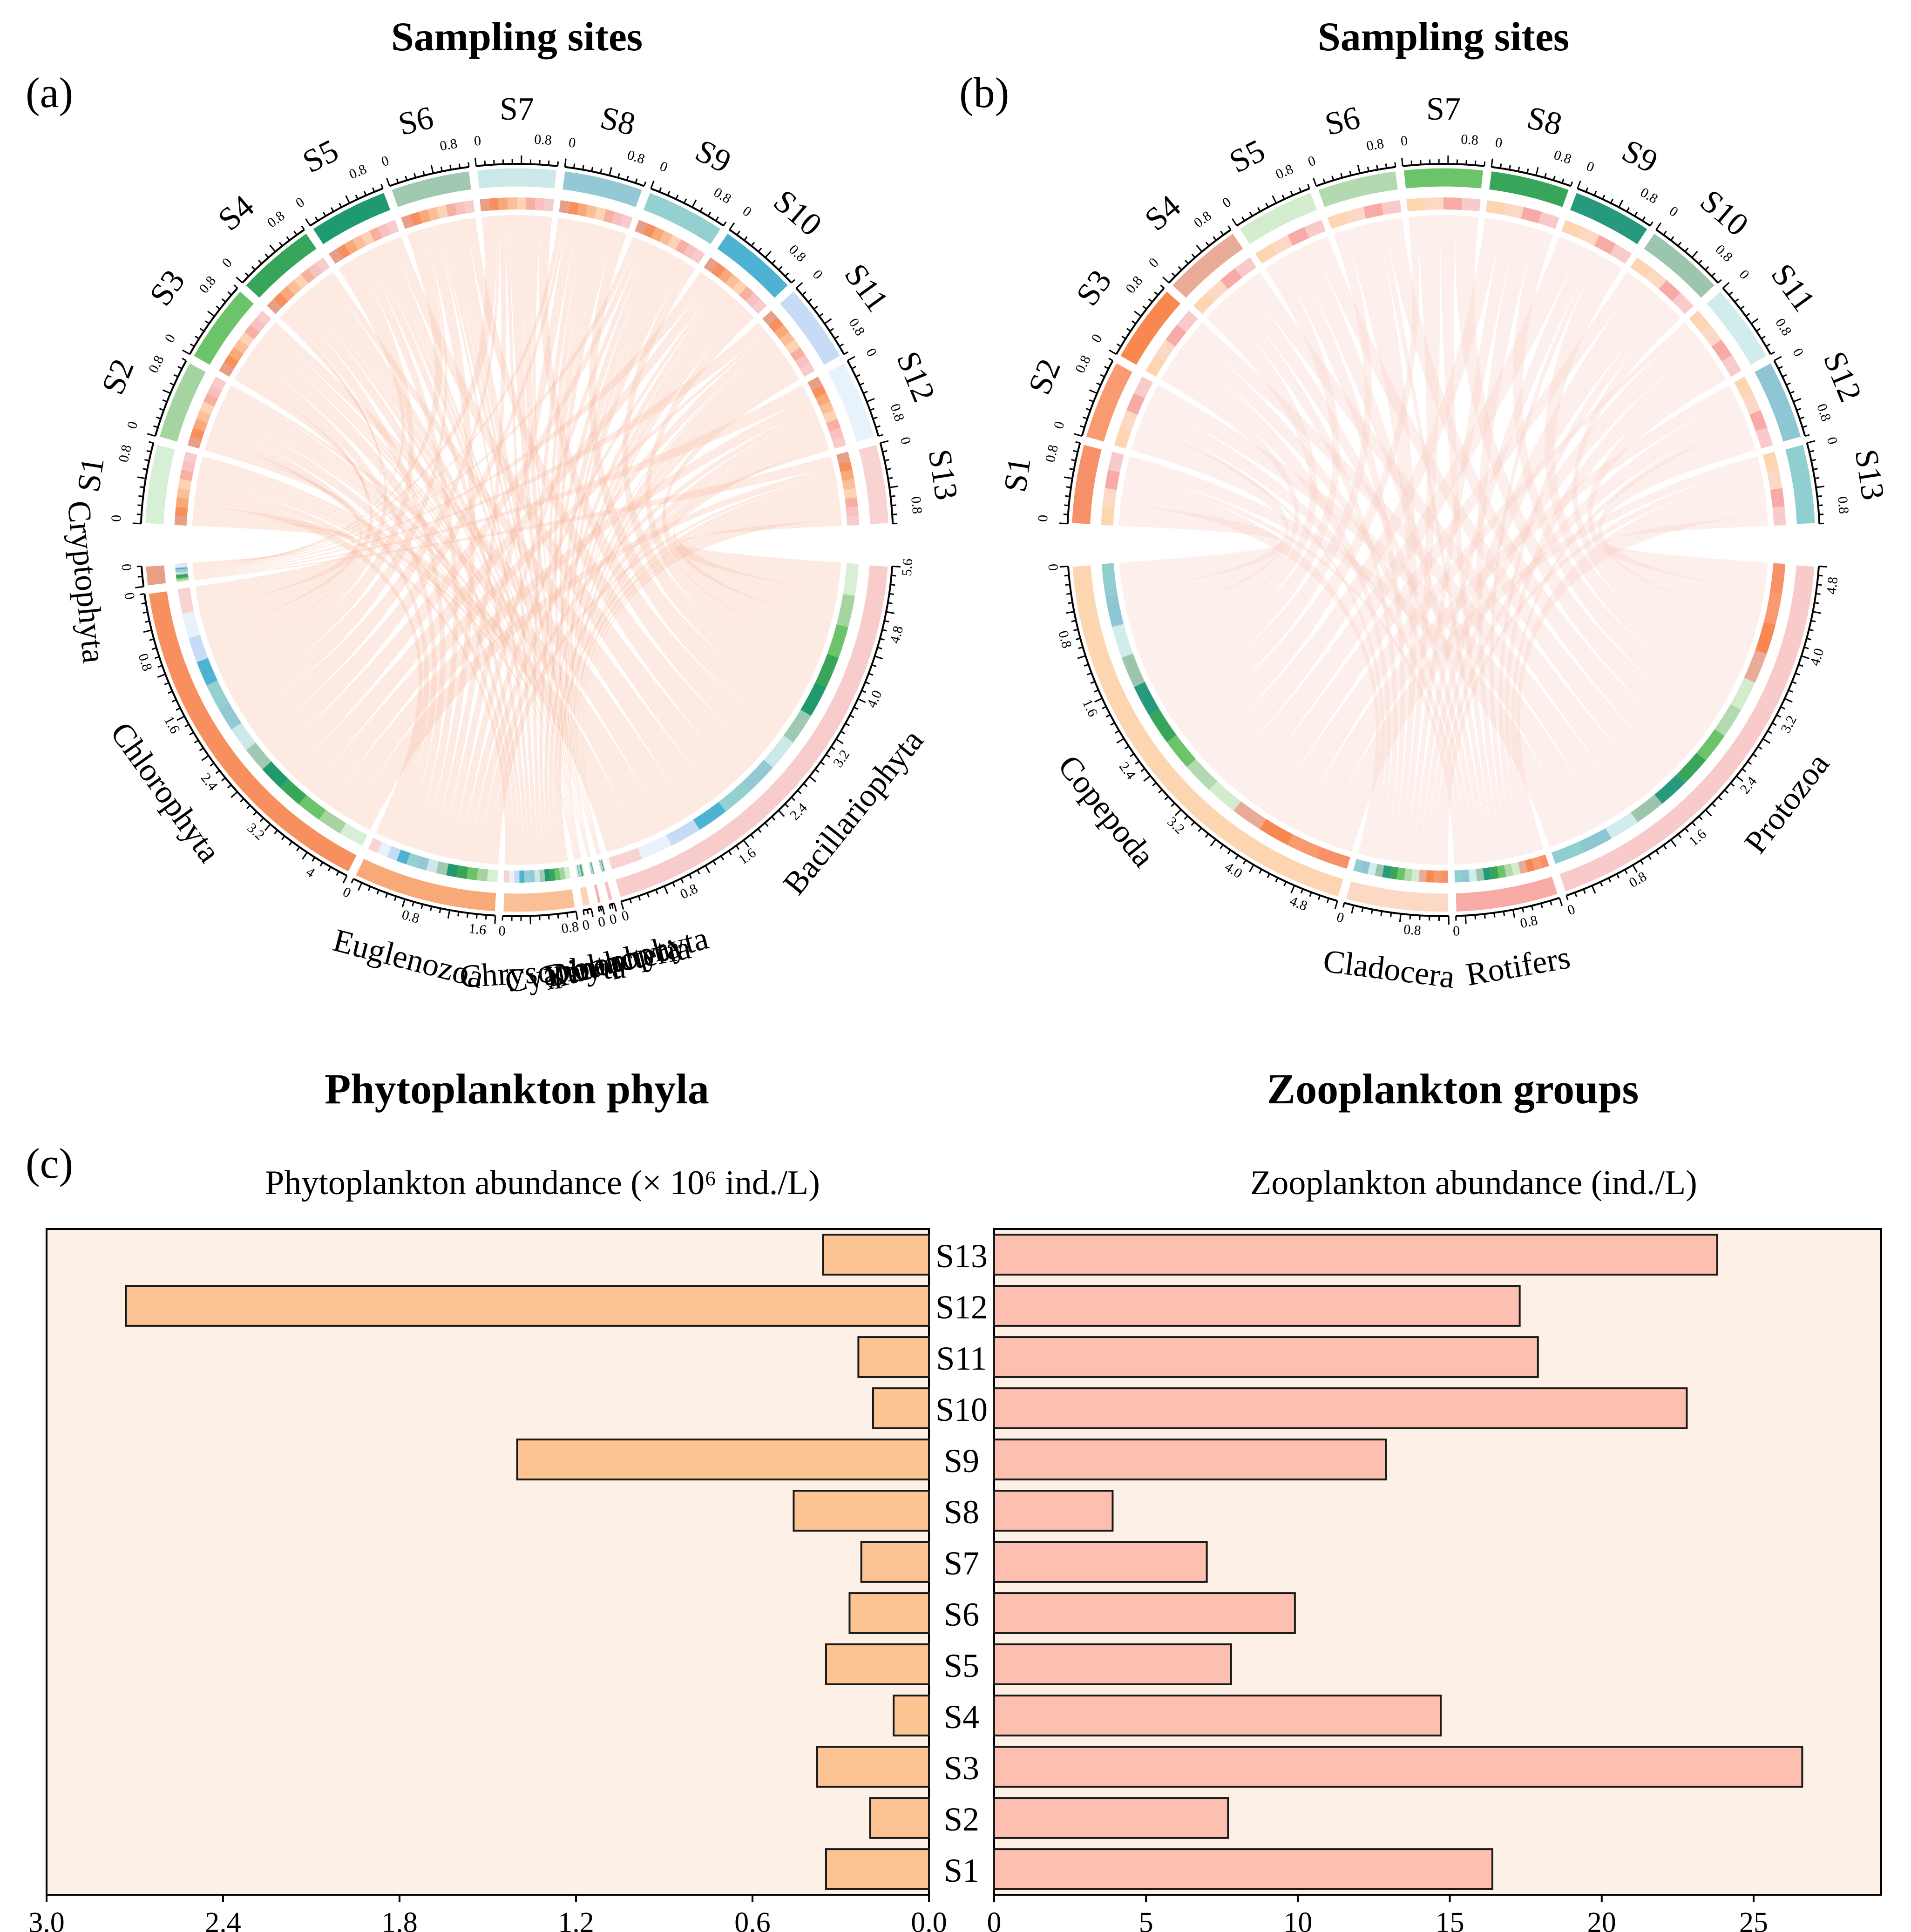 The height and width of the screenshot is (1932, 1911). What do you see at coordinates (1513, 934) in the screenshot?
I see `group-sector: 0 0.8 Rotifers` at bounding box center [1513, 934].